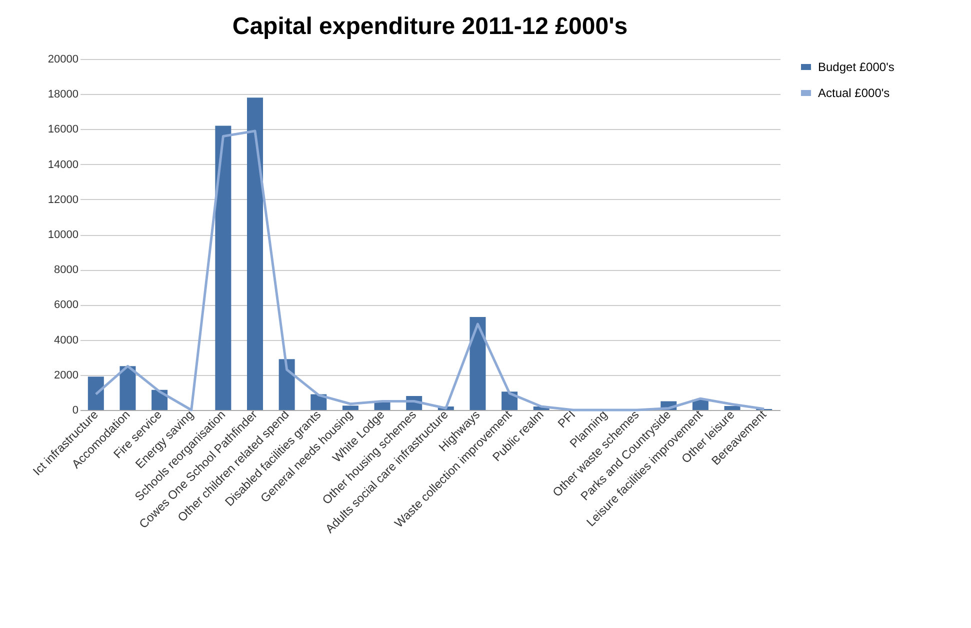 This screenshot has width=971, height=628. I want to click on y-tick-label: 0, so click(75, 410).